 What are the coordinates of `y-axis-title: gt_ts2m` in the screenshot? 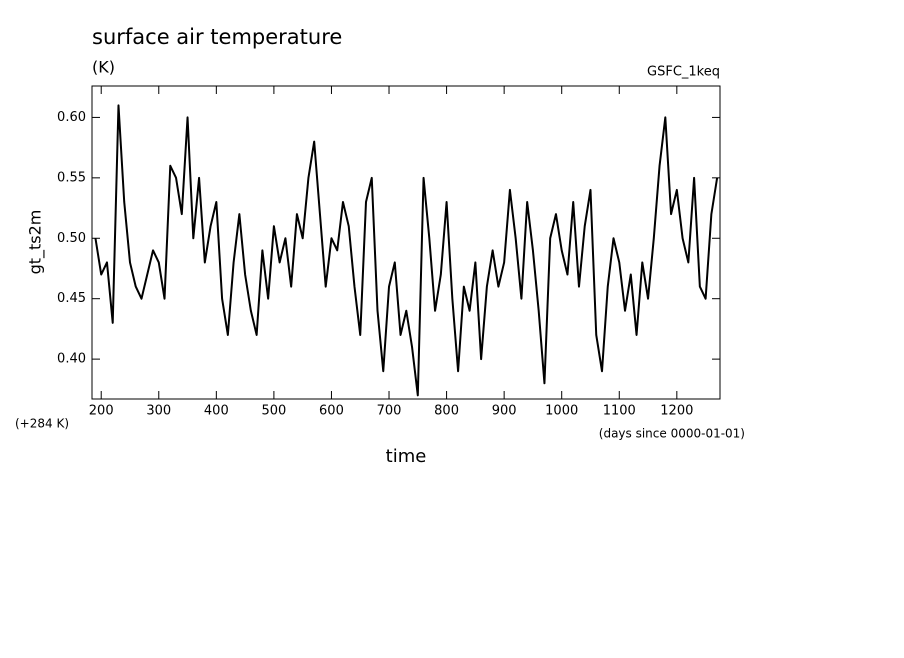 It's located at (36, 242).